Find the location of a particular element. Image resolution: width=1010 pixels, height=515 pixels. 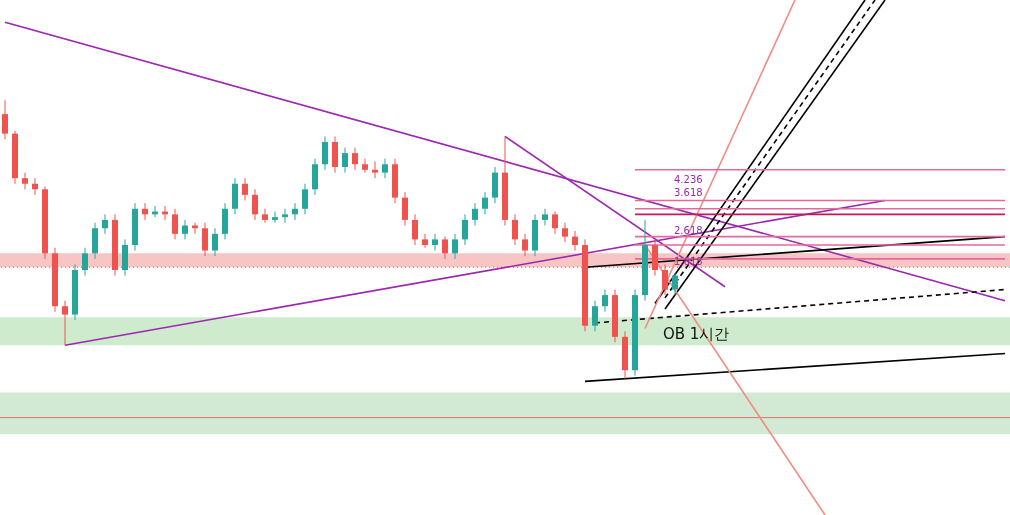

annotation: 4.236 is located at coordinates (688, 179).